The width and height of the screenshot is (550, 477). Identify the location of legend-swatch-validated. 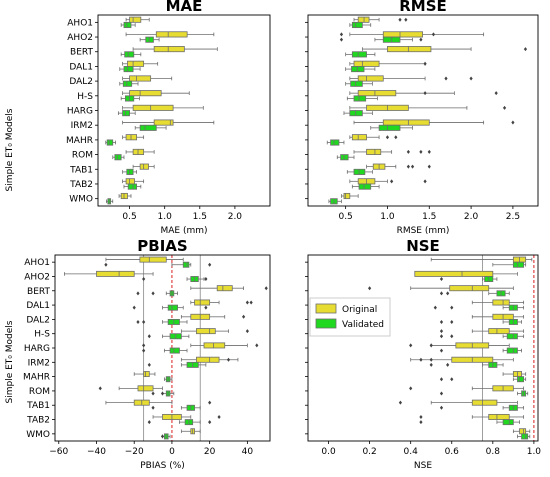
(326, 323).